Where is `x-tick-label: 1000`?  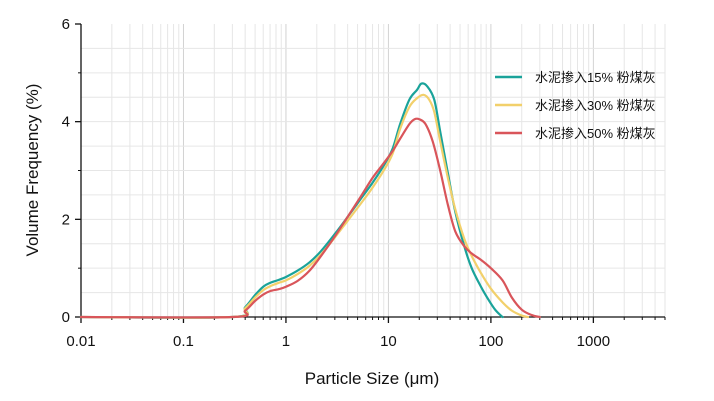
x-tick-label: 1000 is located at coordinates (593, 341).